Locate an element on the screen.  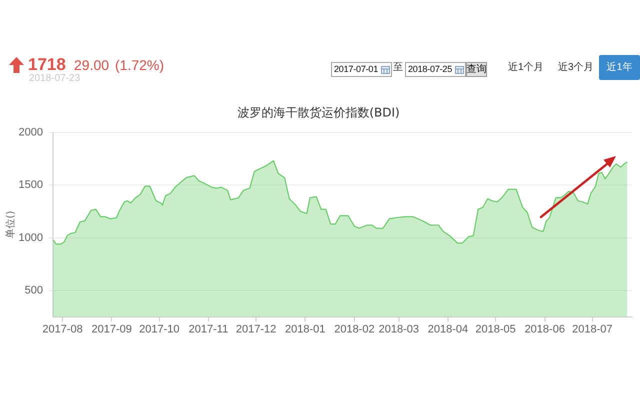
x-tick-label: 2017-11 is located at coordinates (208, 329).